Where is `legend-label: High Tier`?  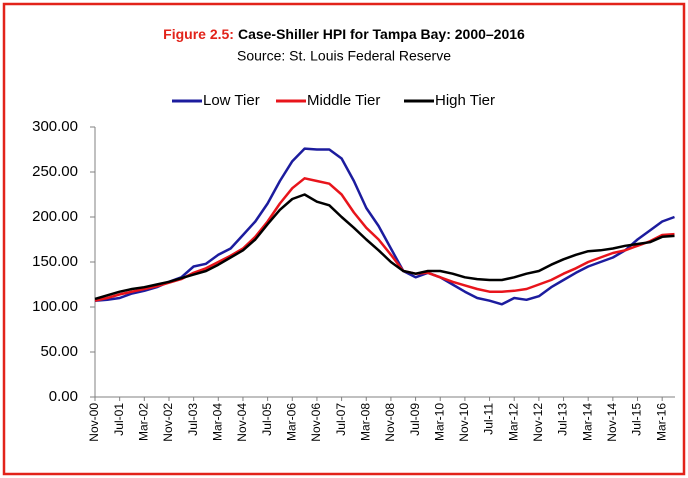
legend-label: High Tier is located at coordinates (465, 100).